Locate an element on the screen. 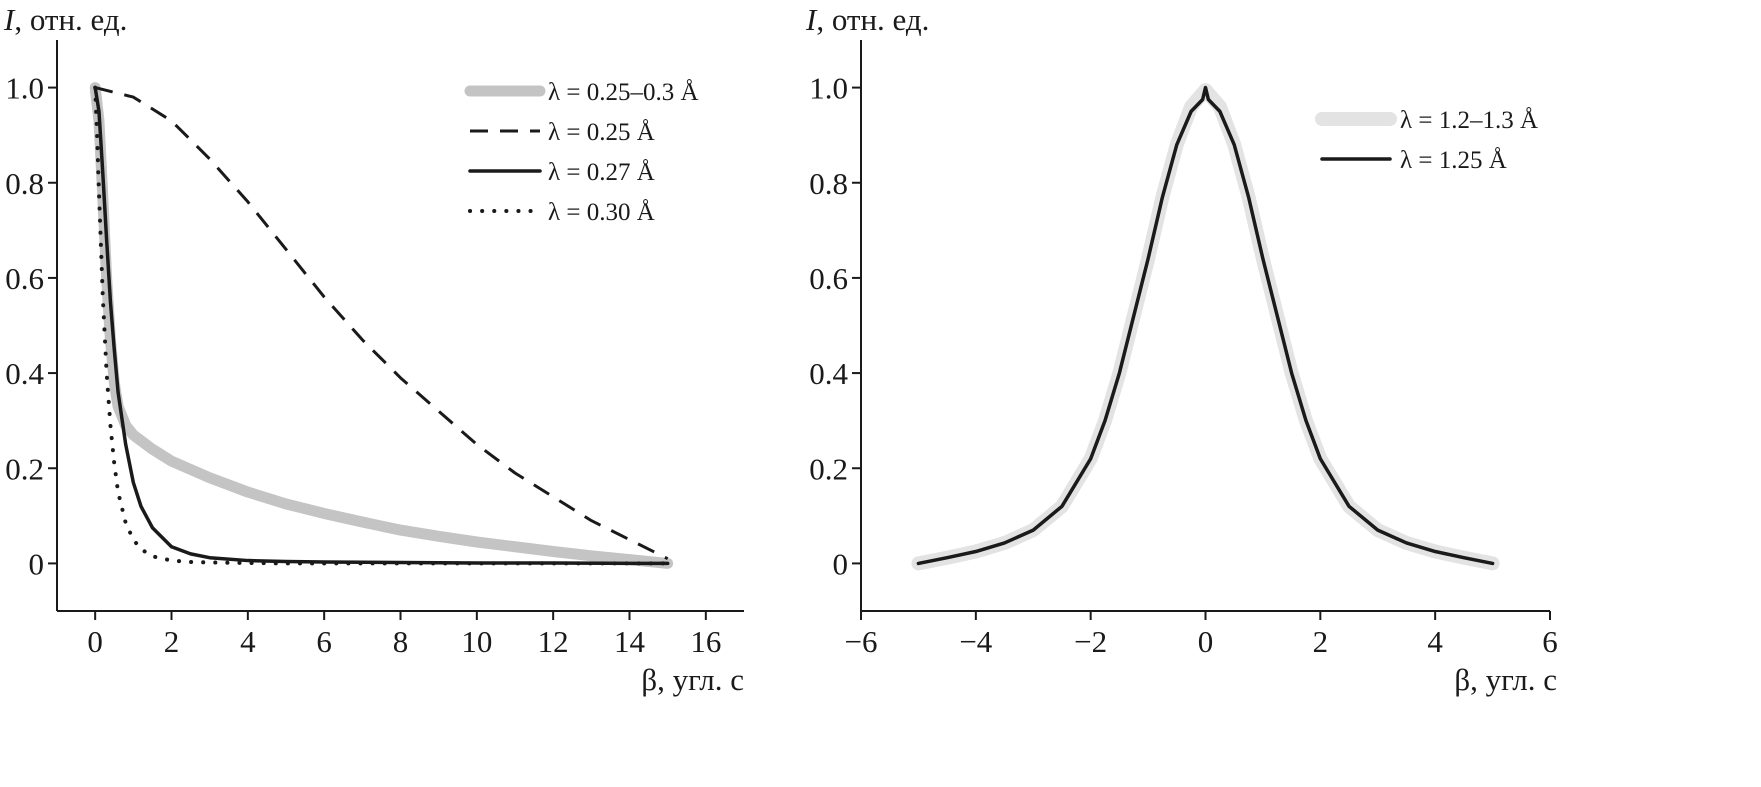 This screenshot has width=1761, height=787. legend-label: λ = 1.25 Å is located at coordinates (1453, 160).